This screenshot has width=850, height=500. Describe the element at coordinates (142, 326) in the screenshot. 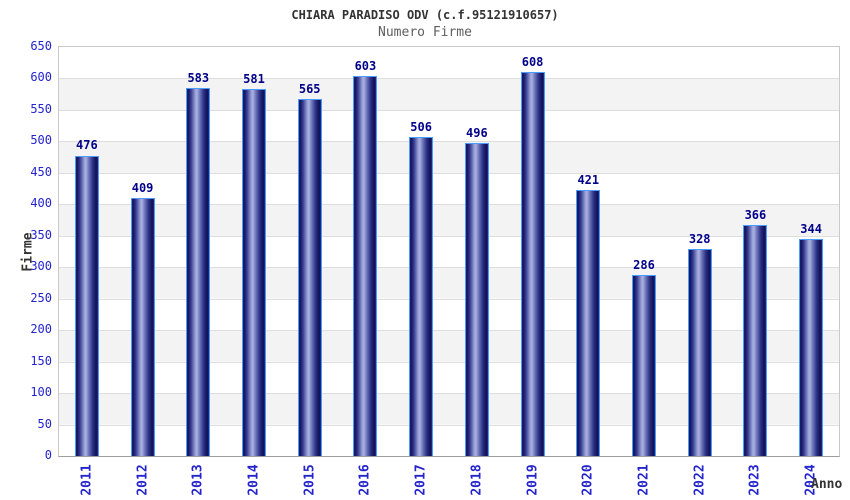

I see `bar-2012` at that location.